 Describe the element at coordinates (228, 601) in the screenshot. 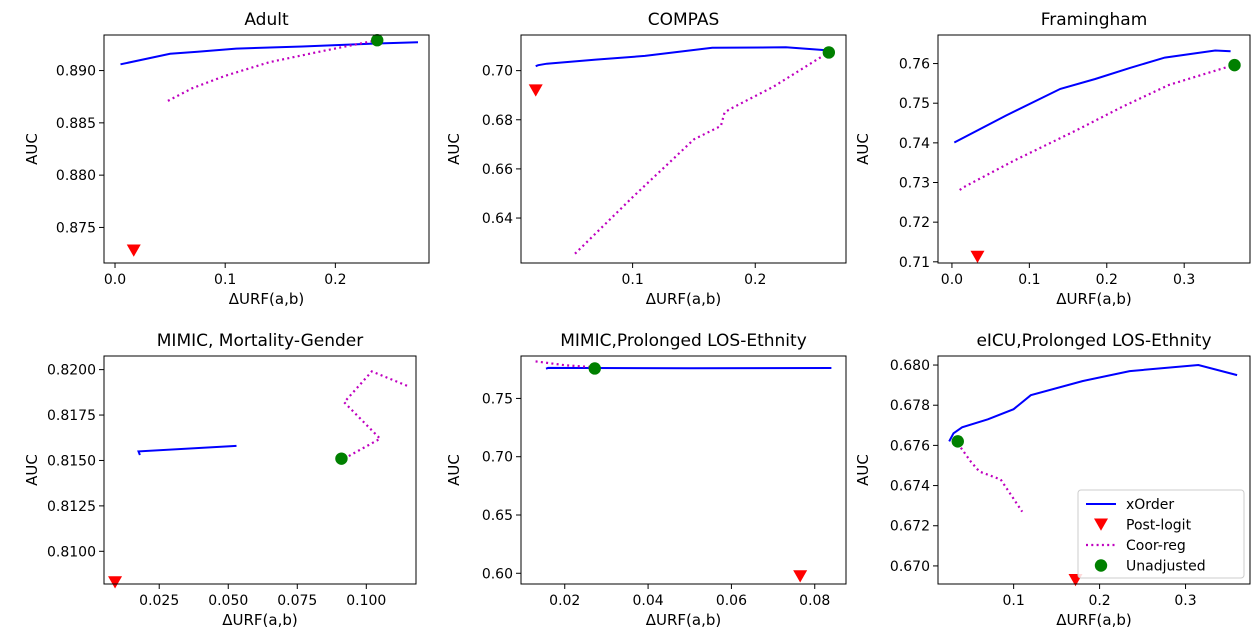

I see `x-tick-label: 0.050` at that location.